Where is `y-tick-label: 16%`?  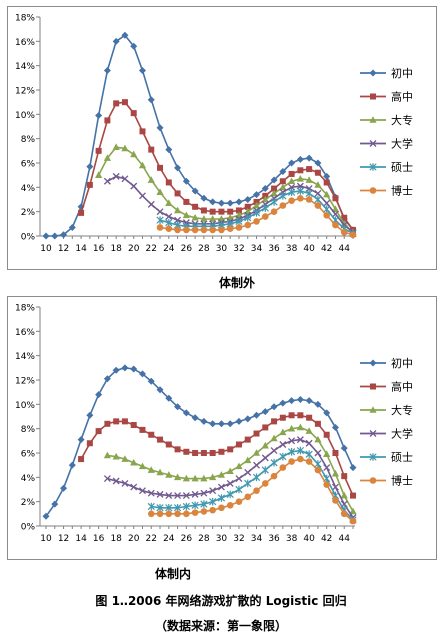 y-tick-label: 16% is located at coordinates (25, 43).